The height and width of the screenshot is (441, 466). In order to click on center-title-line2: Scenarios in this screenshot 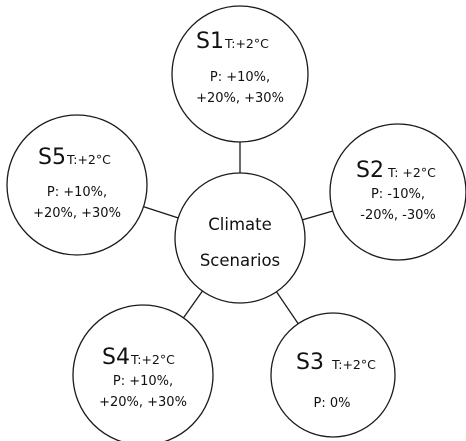, I will do `click(240, 260)`.